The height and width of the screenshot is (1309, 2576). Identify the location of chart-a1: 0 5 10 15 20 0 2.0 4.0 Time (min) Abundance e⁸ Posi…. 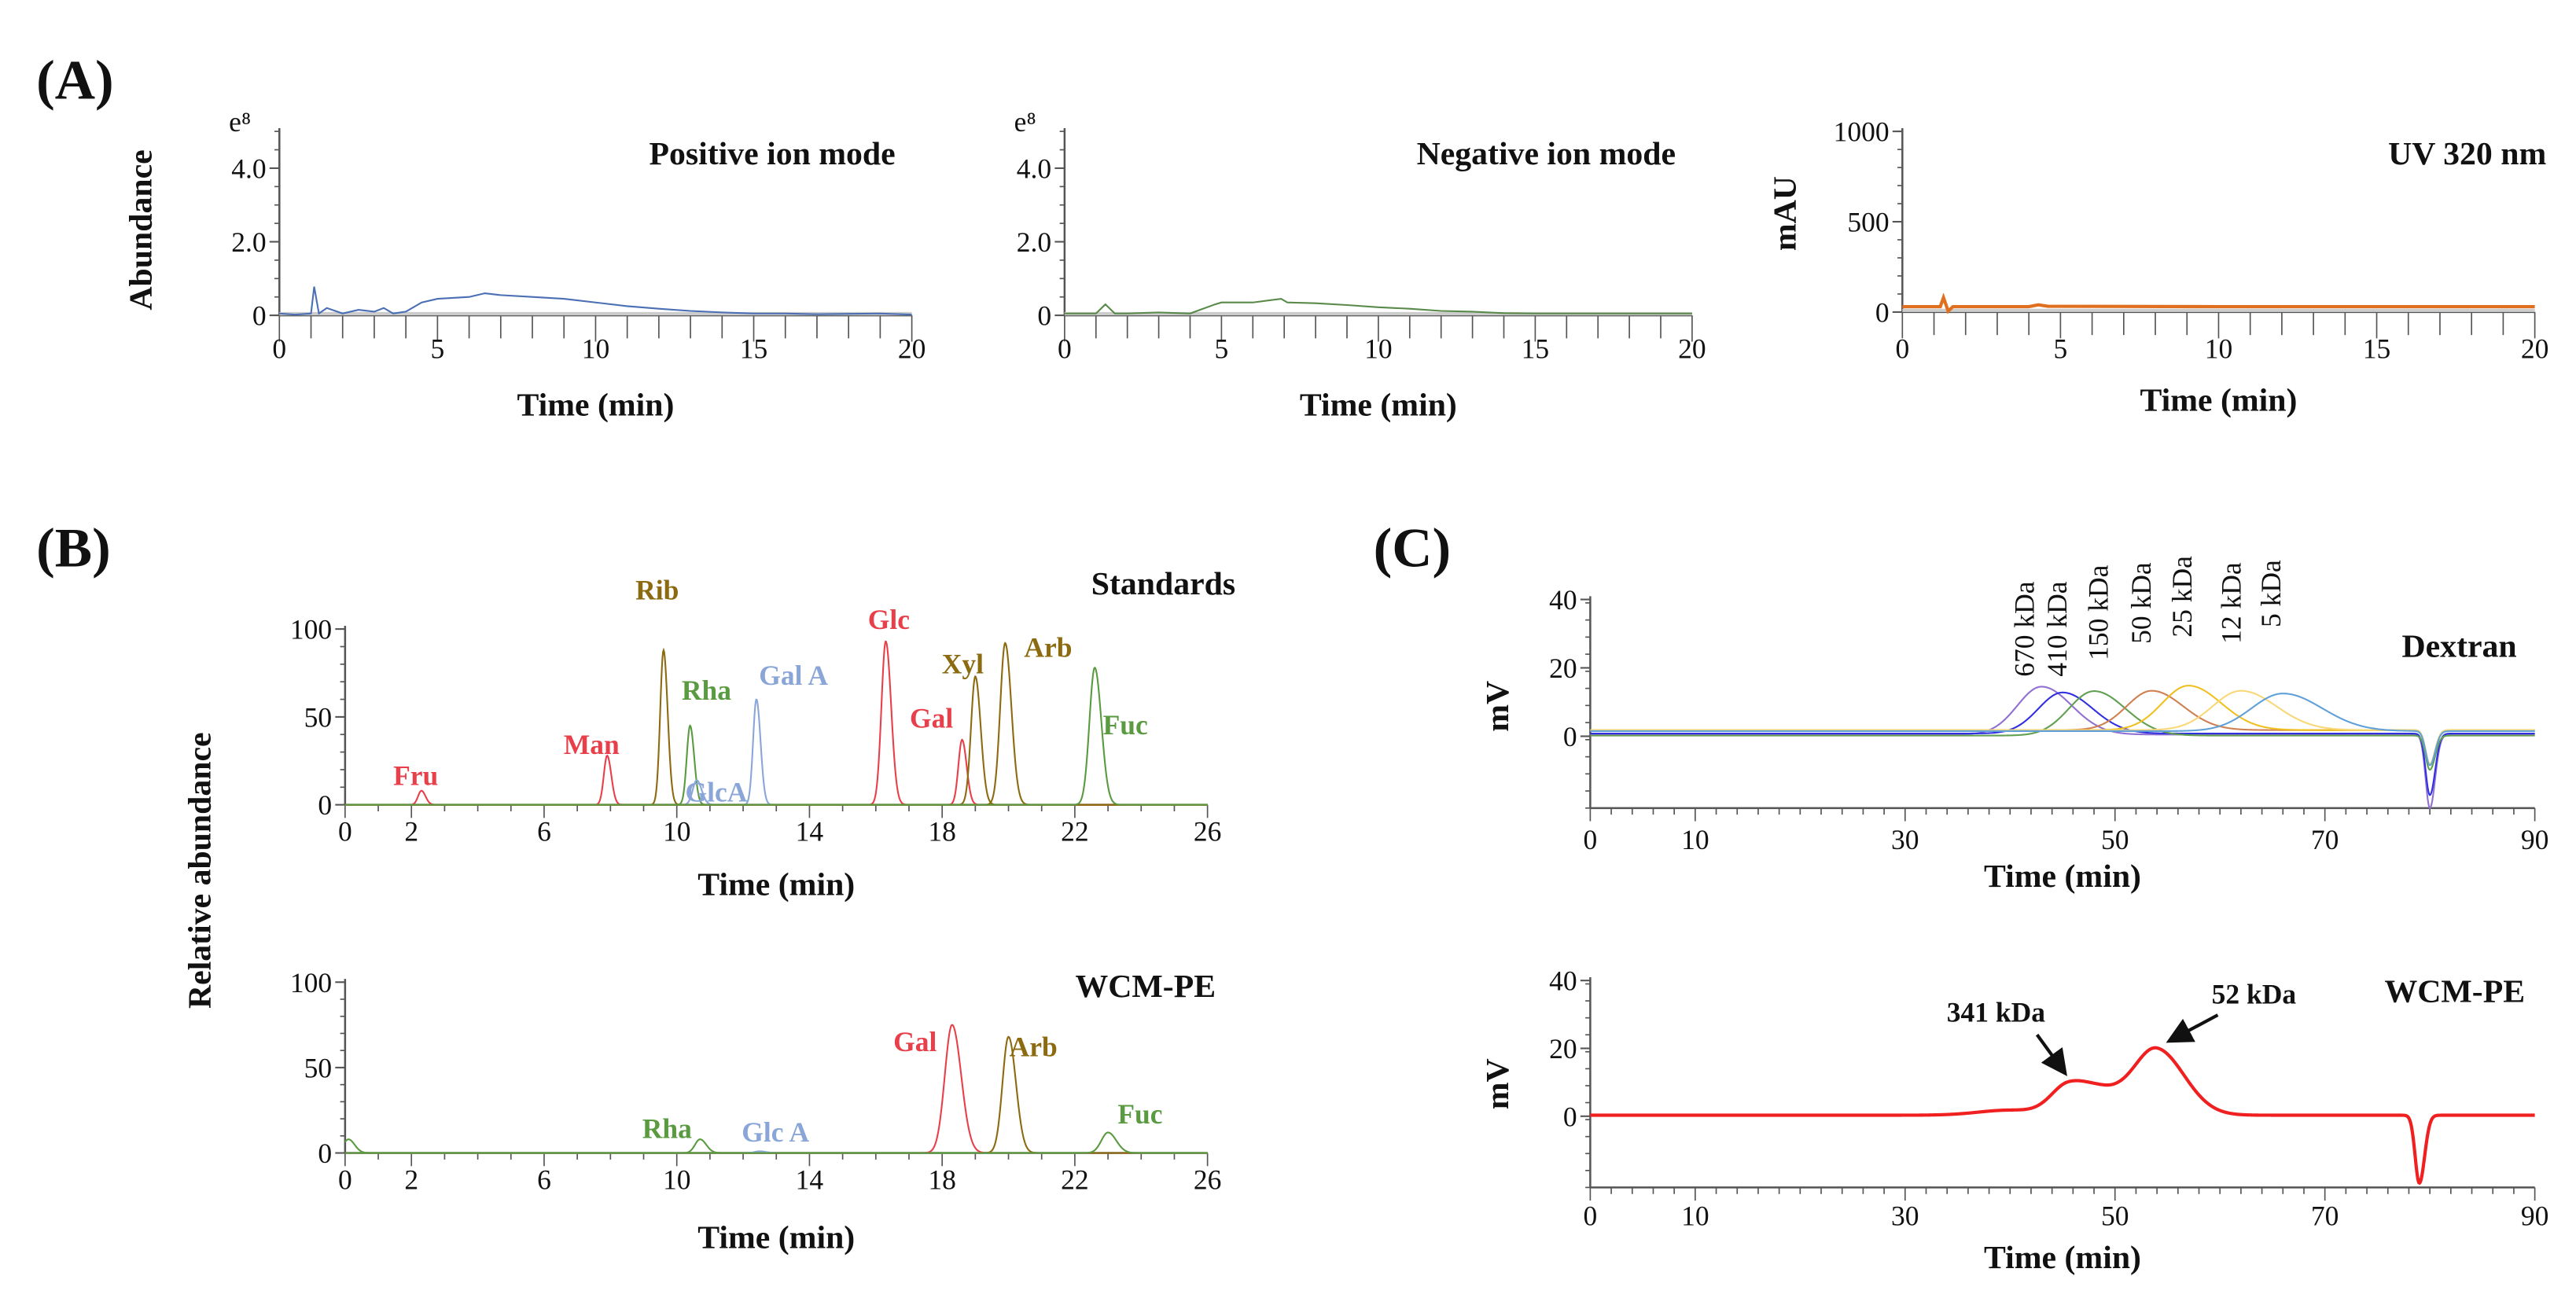
(524, 265).